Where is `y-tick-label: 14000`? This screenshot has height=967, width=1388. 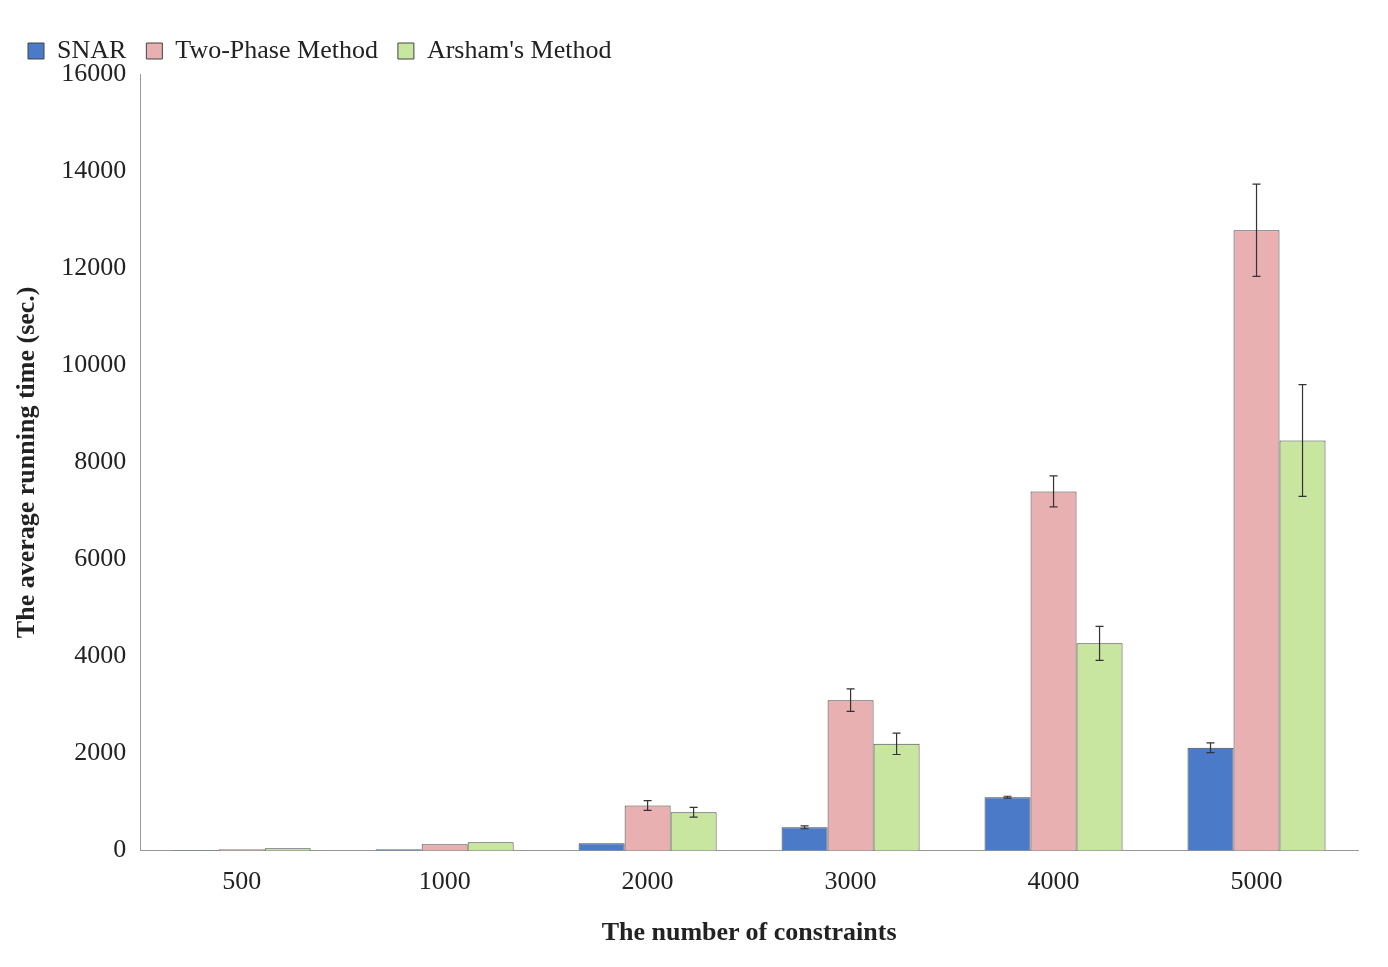
y-tick-label: 14000 is located at coordinates (94, 169).